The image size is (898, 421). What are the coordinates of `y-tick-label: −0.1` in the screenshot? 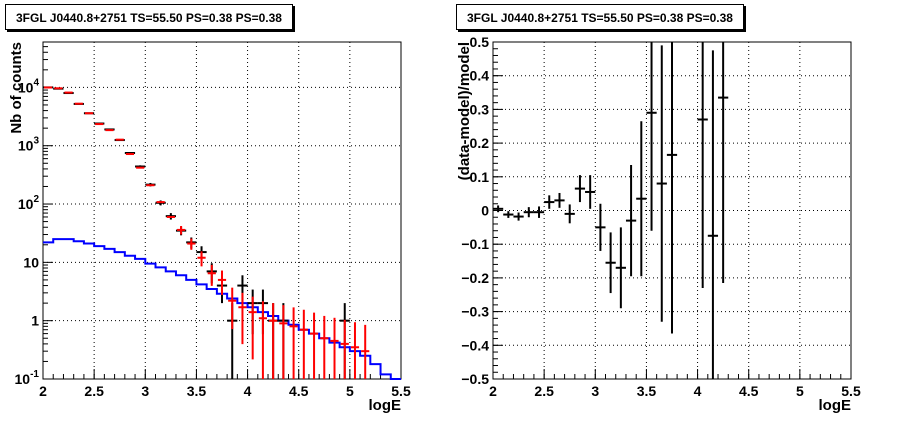 It's located at (475, 244).